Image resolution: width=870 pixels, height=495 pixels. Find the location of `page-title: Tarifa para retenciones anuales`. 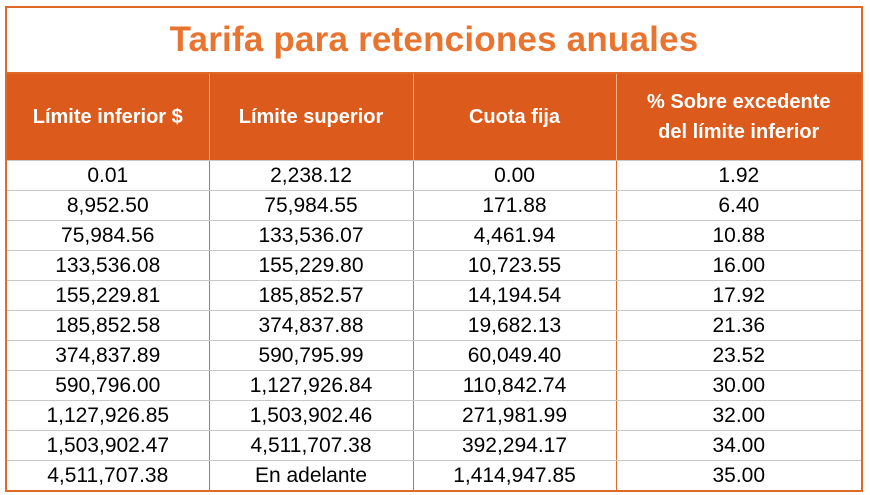

page-title: Tarifa para retenciones anuales is located at coordinates (434, 41).